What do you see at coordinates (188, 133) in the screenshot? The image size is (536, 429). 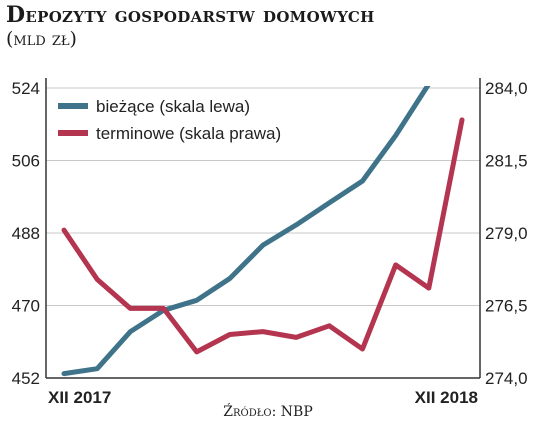 I see `legend-label: terminowe (skala prawa)` at bounding box center [188, 133].